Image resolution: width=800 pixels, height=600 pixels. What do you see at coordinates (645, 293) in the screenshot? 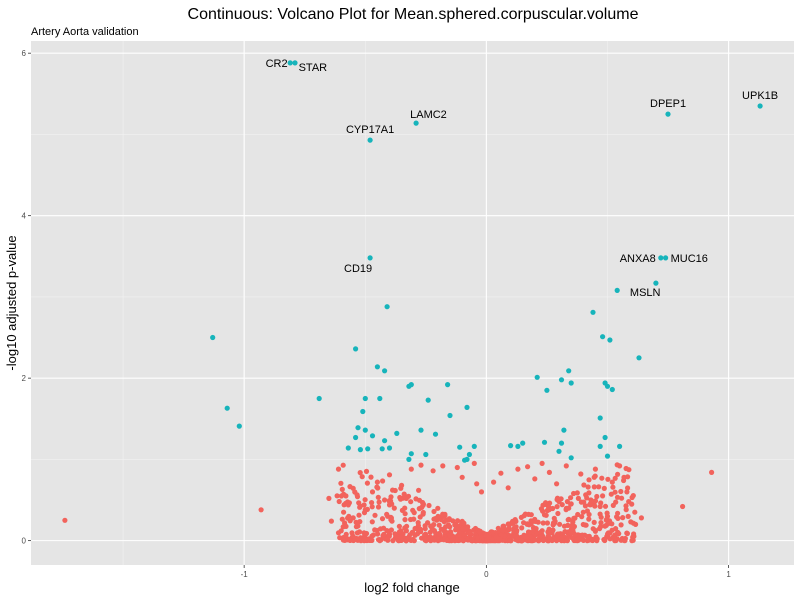
I see `gene-label: MSLN` at bounding box center [645, 293].